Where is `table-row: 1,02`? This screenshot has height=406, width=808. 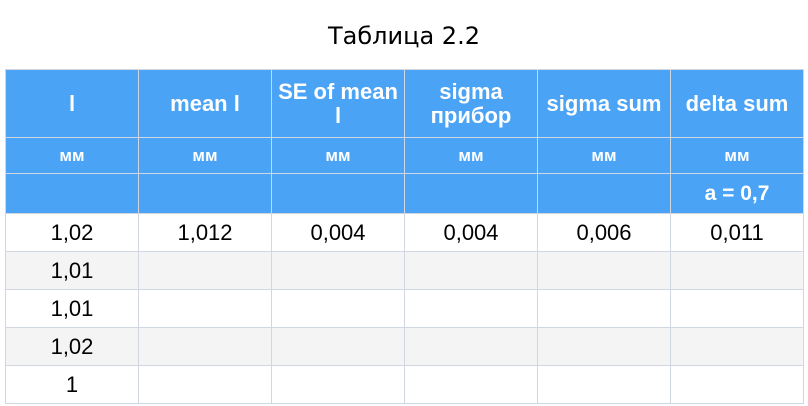 table-row: 1,02 is located at coordinates (404, 346).